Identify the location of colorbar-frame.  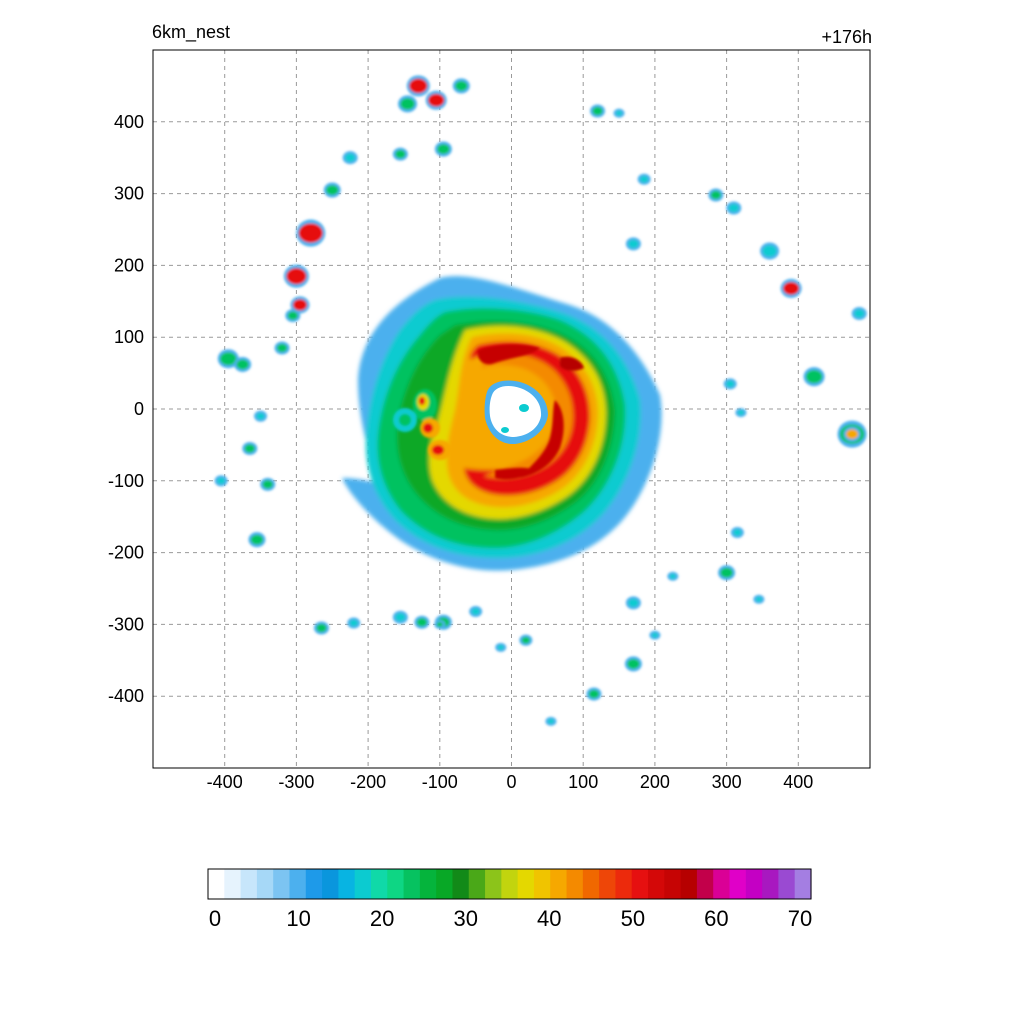
(509, 884).